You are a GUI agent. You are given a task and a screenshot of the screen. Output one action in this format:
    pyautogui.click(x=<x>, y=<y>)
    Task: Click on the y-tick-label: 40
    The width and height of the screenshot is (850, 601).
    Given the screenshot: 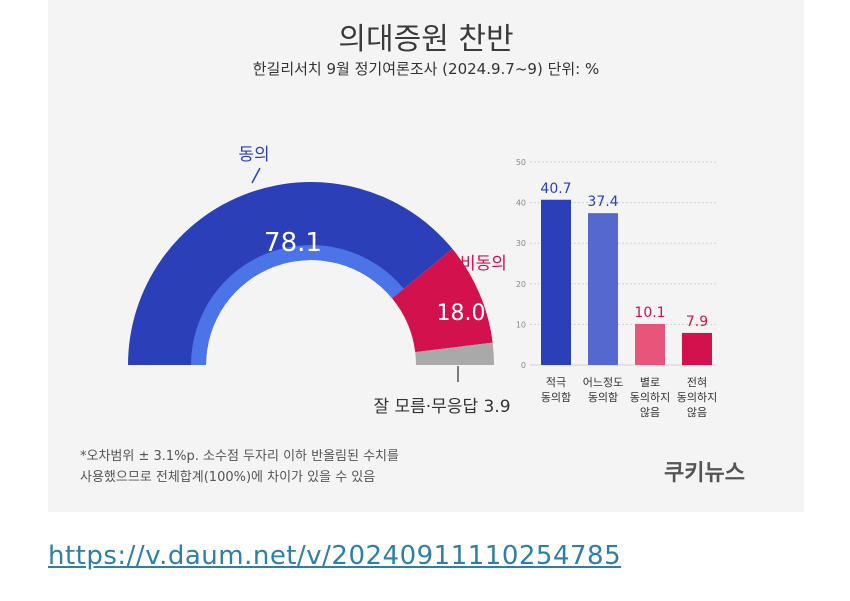 What is the action you would take?
    pyautogui.click(x=521, y=203)
    